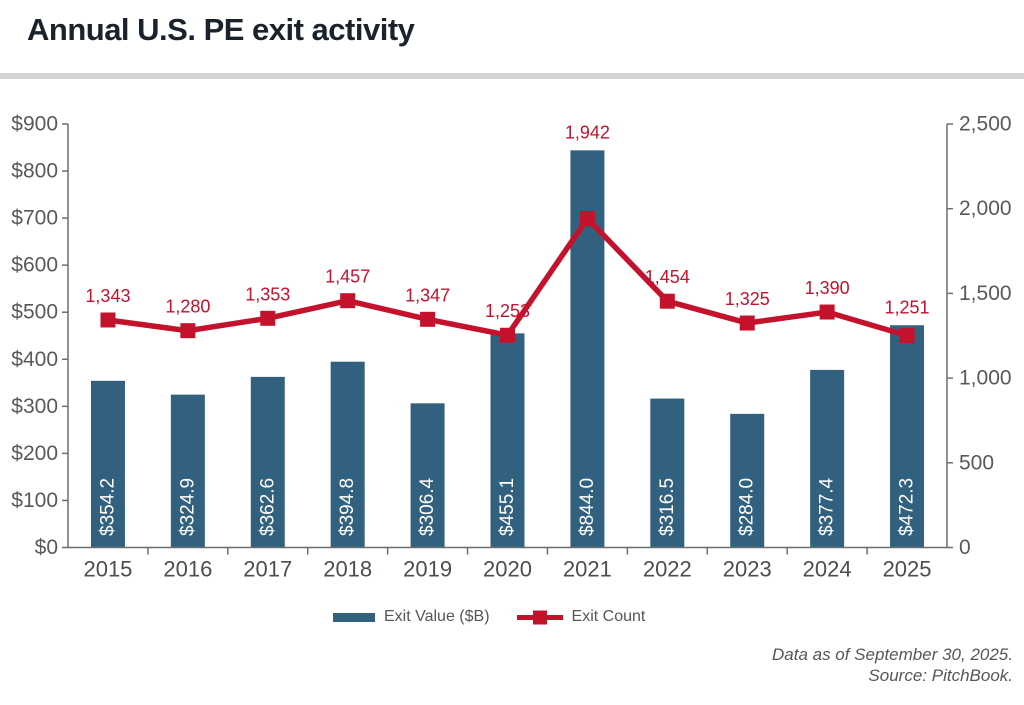 The height and width of the screenshot is (705, 1024). Describe the element at coordinates (667, 277) in the screenshot. I see `exit-count-label-2022: 1,454` at that location.